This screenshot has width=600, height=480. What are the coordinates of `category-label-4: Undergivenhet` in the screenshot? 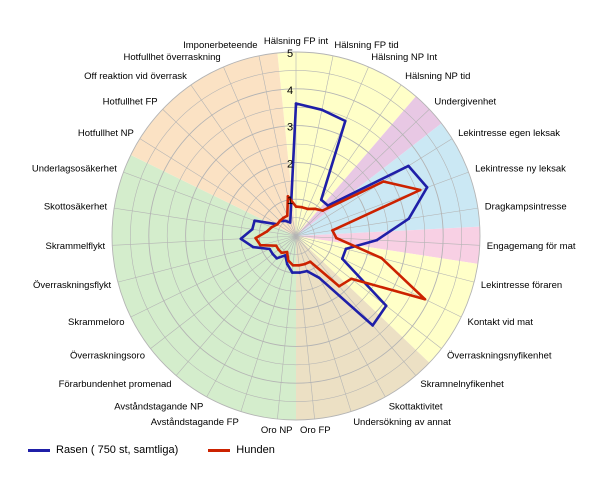 It's located at (465, 102).